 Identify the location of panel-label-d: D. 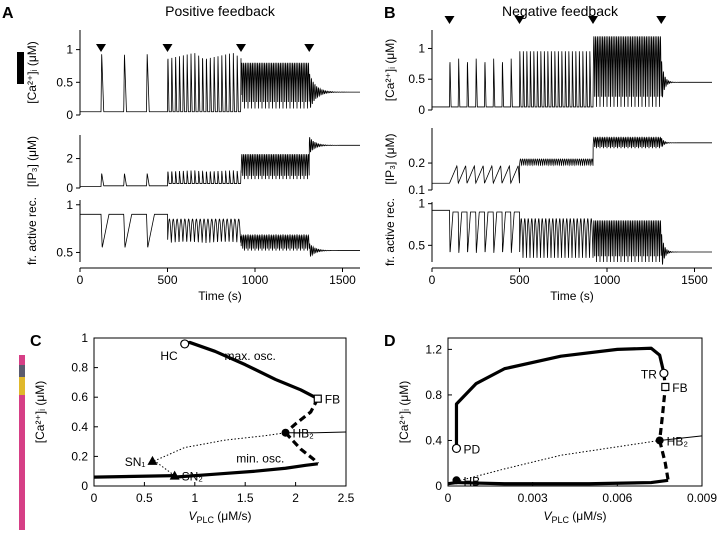
(390, 341).